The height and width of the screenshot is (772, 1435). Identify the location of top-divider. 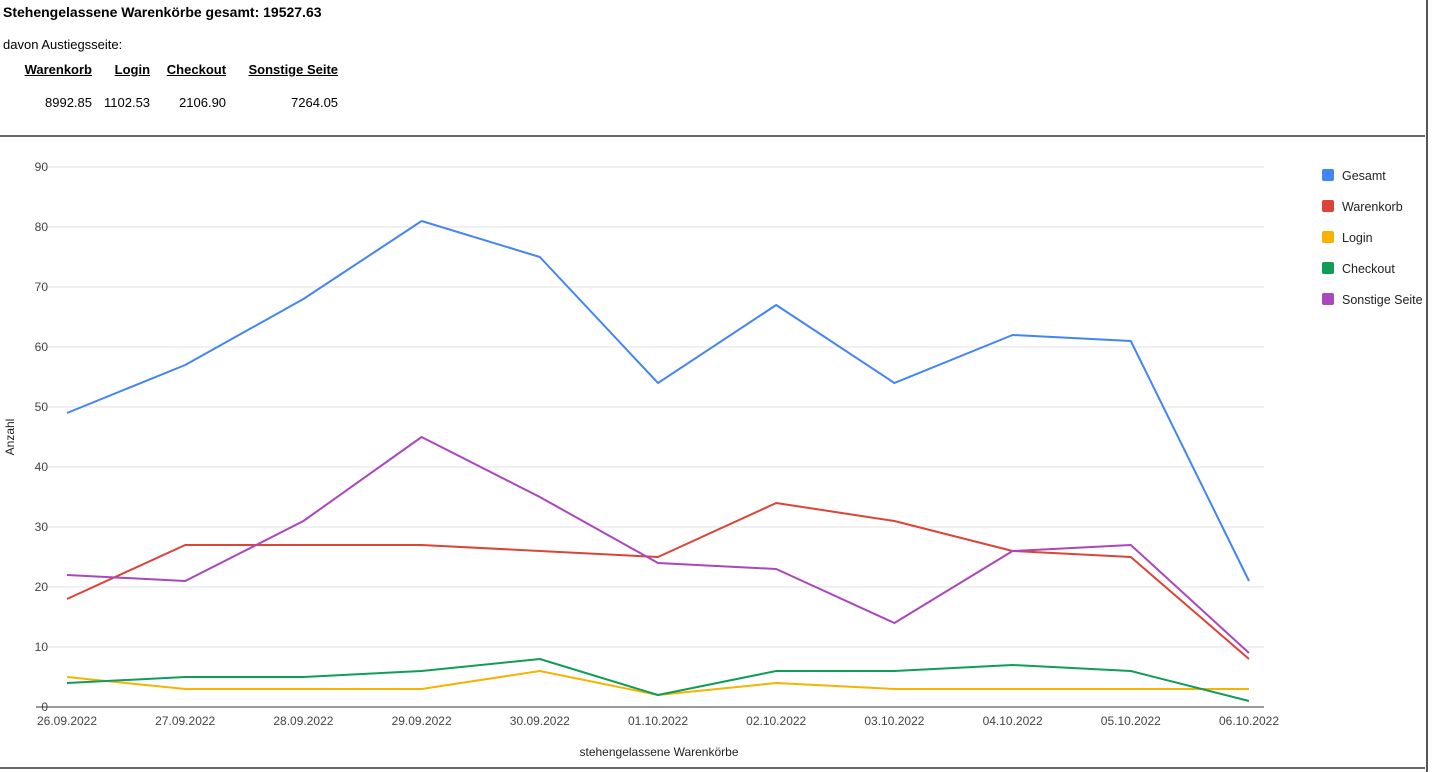
(712, 136).